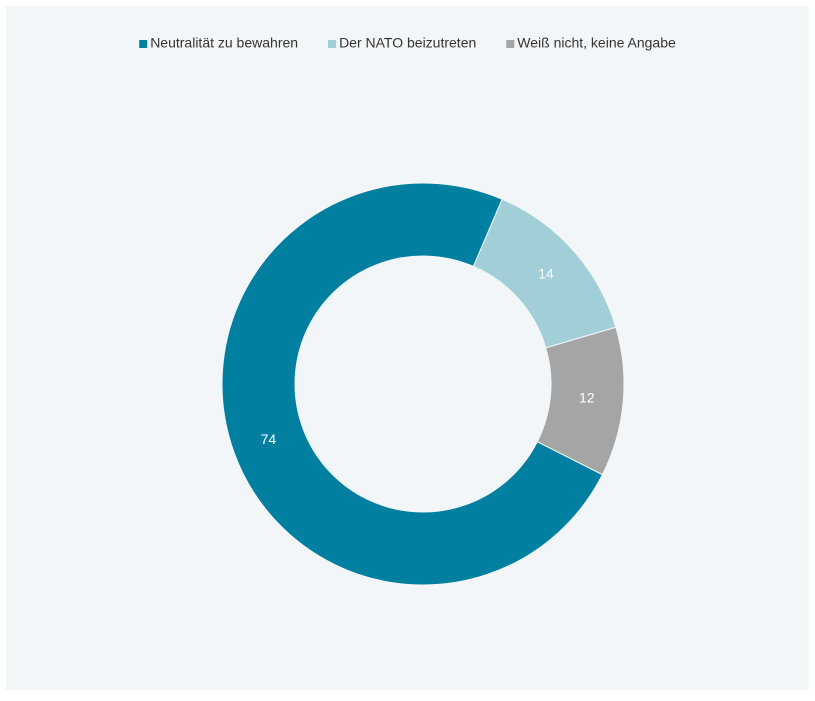 The image size is (815, 701). I want to click on legend-label: Neutralität zu bewahren, so click(224, 43).